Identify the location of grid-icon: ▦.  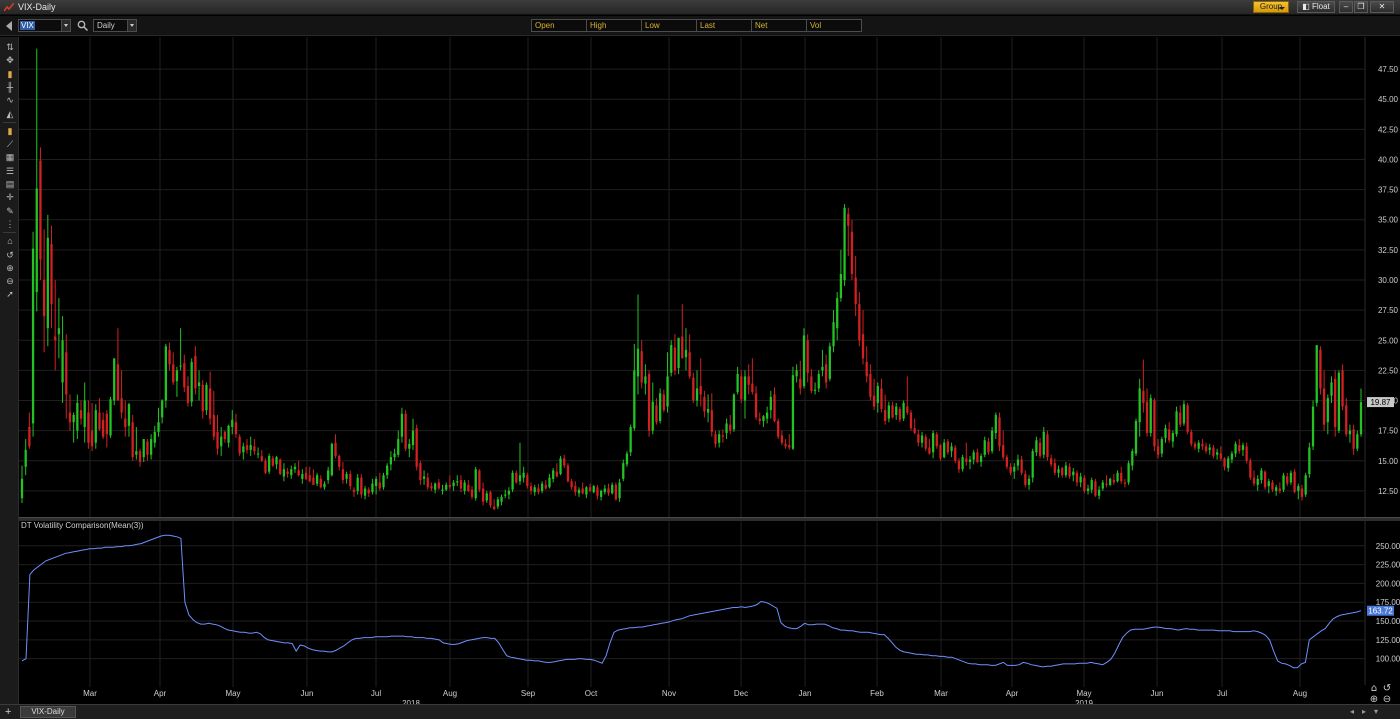
(10, 157).